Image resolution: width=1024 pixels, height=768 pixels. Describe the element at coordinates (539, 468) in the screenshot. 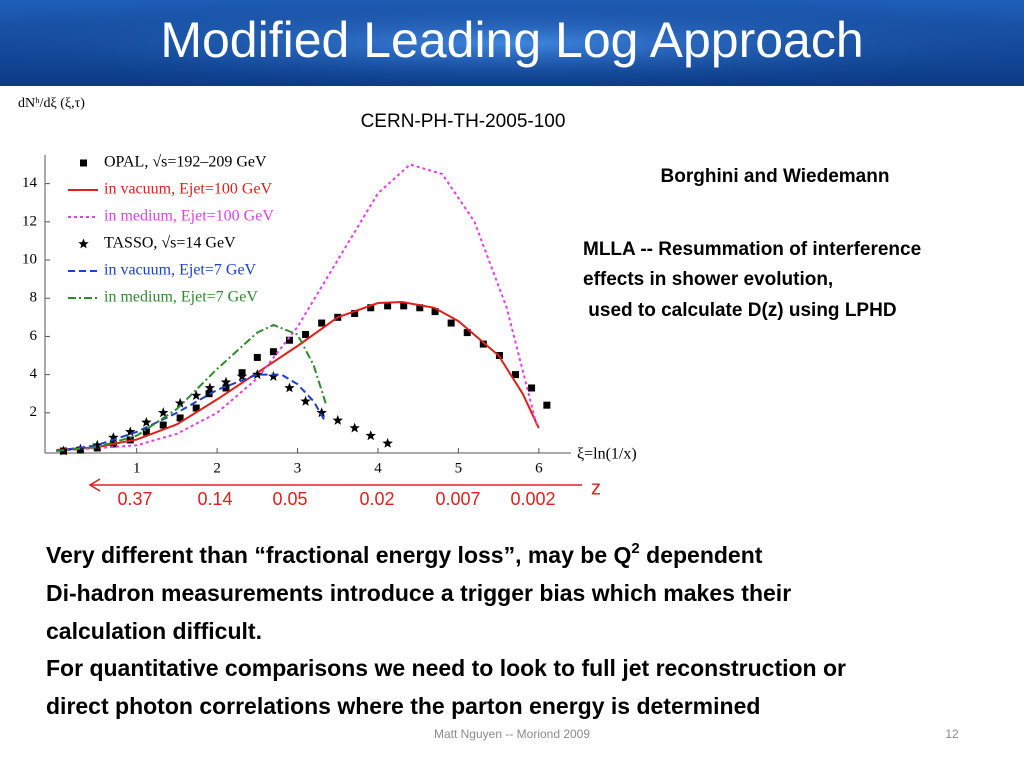

I see `x-tick-label: 6` at that location.